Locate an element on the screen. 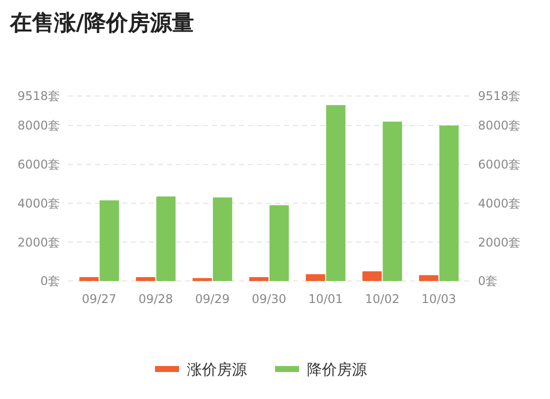  x-tick-label: 10/02 is located at coordinates (382, 299).